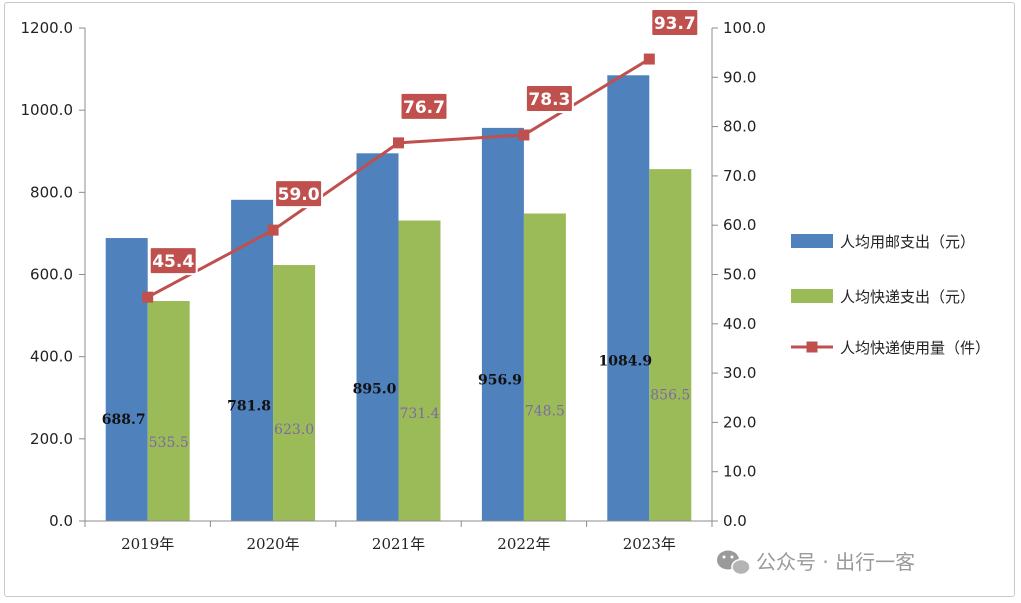 The image size is (1021, 603). I want to click on x-tick-label: 2020年, so click(273, 544).